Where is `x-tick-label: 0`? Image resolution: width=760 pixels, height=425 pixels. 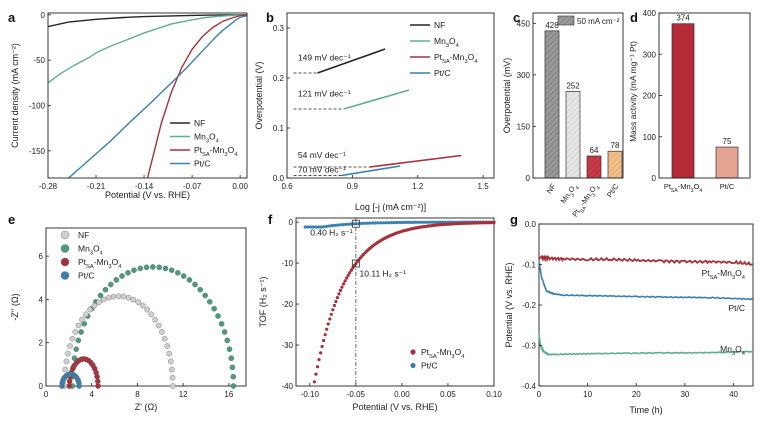 x-tick-label: 0 is located at coordinates (539, 394).